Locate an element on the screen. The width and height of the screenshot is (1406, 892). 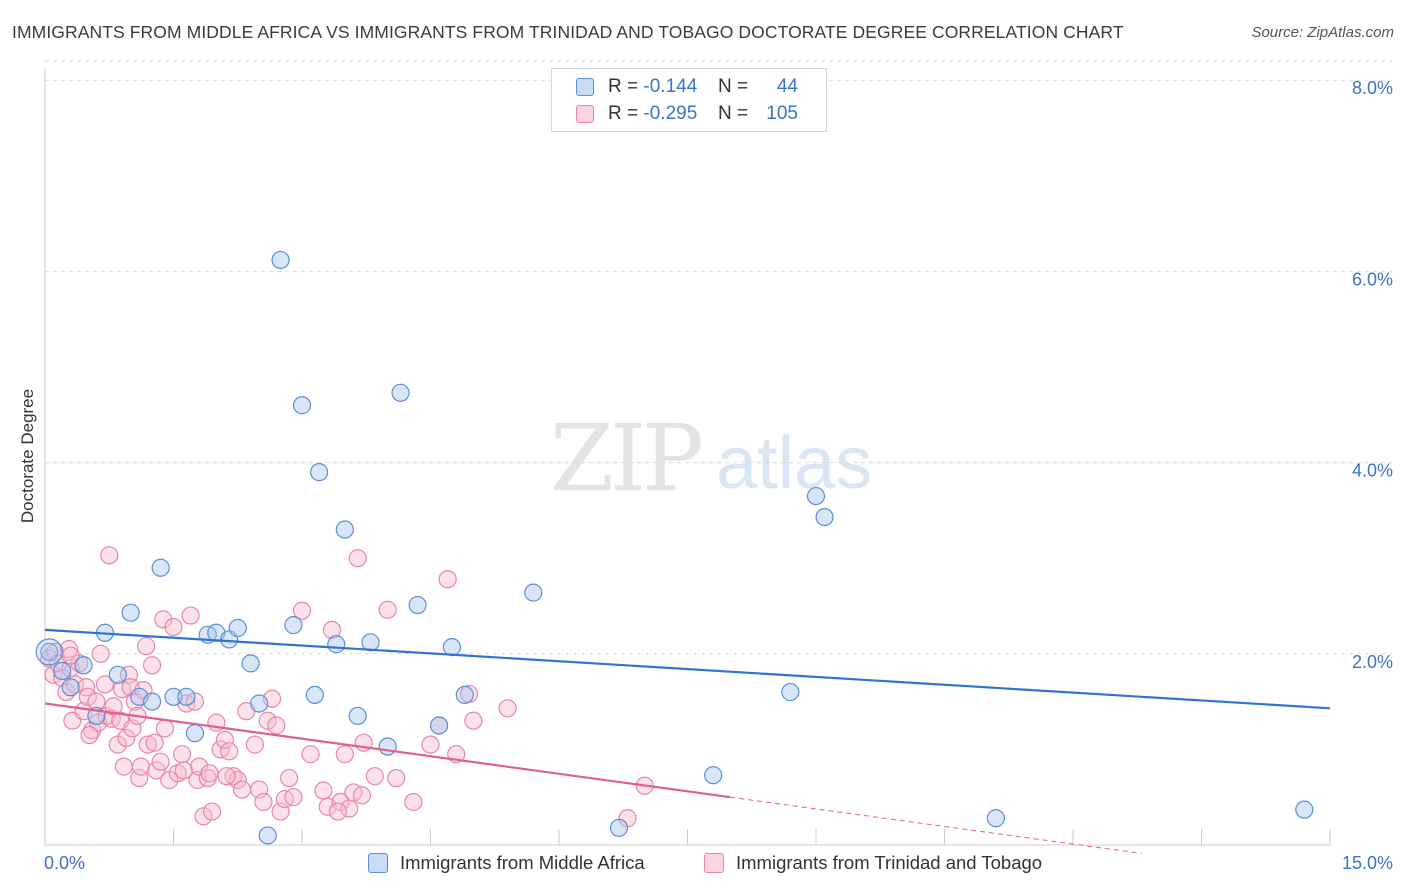
y-tick-label: 6.0% is located at coordinates (1372, 279).